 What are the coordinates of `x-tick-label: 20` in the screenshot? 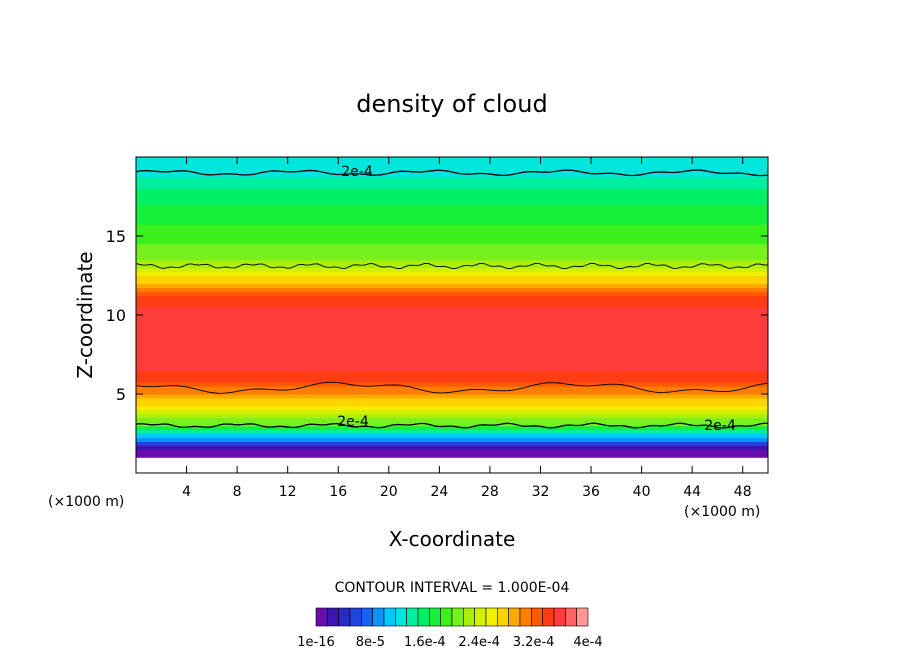 It's located at (389, 492).